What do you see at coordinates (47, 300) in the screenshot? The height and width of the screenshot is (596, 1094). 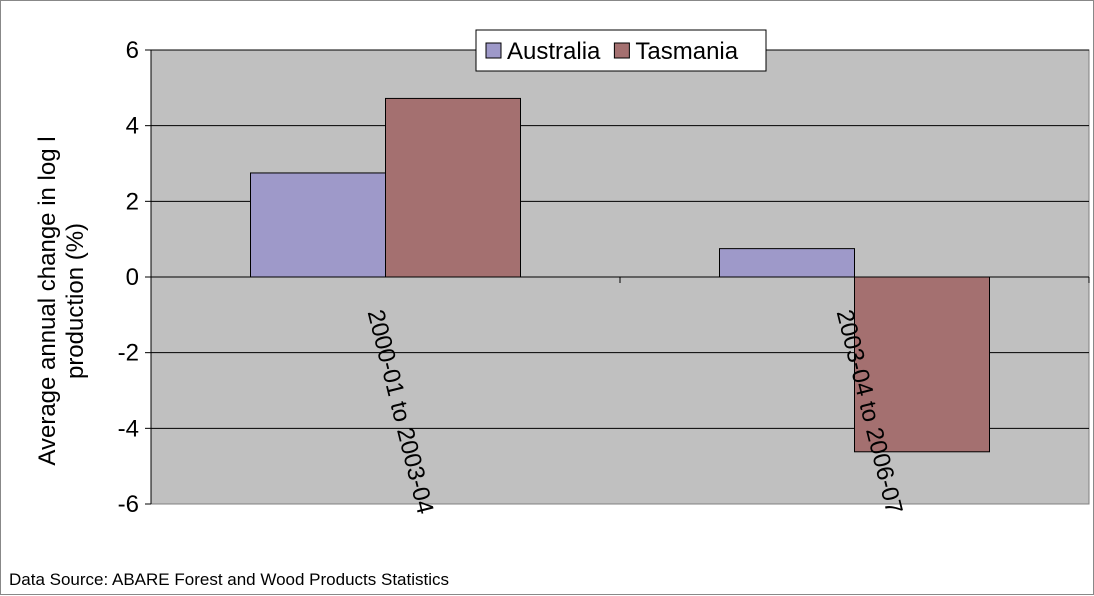 I see `y-axis-label-line-1: Average annual change in log l` at bounding box center [47, 300].